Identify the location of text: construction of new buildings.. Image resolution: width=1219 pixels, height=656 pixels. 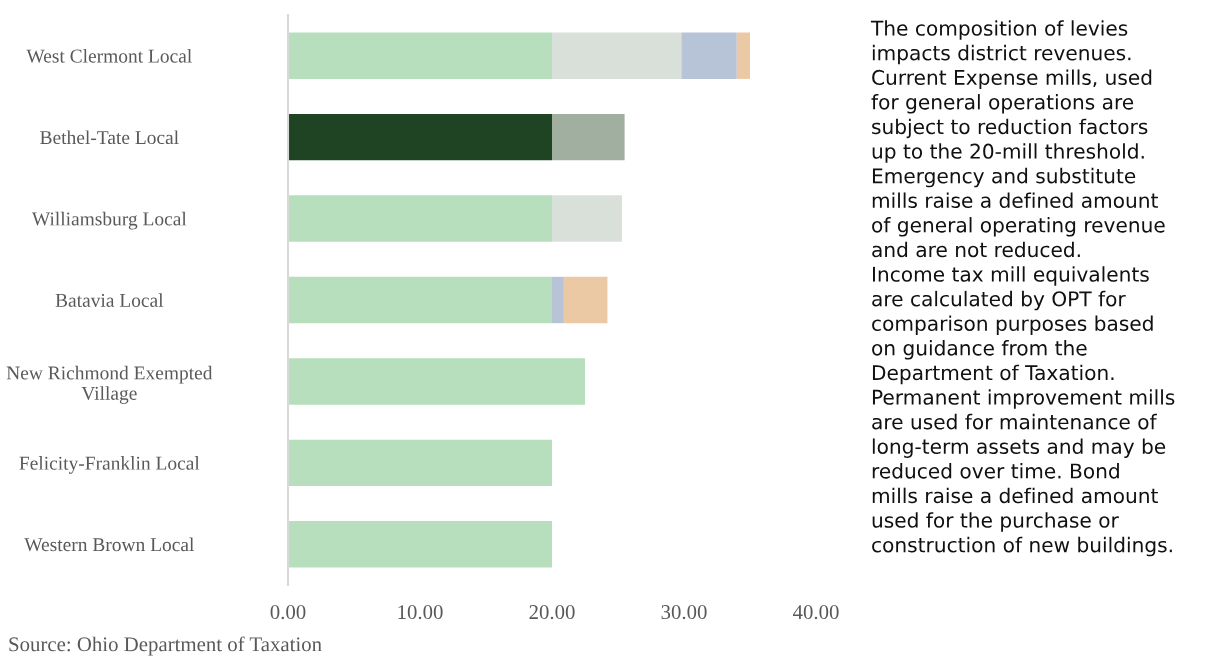
(1022, 546).